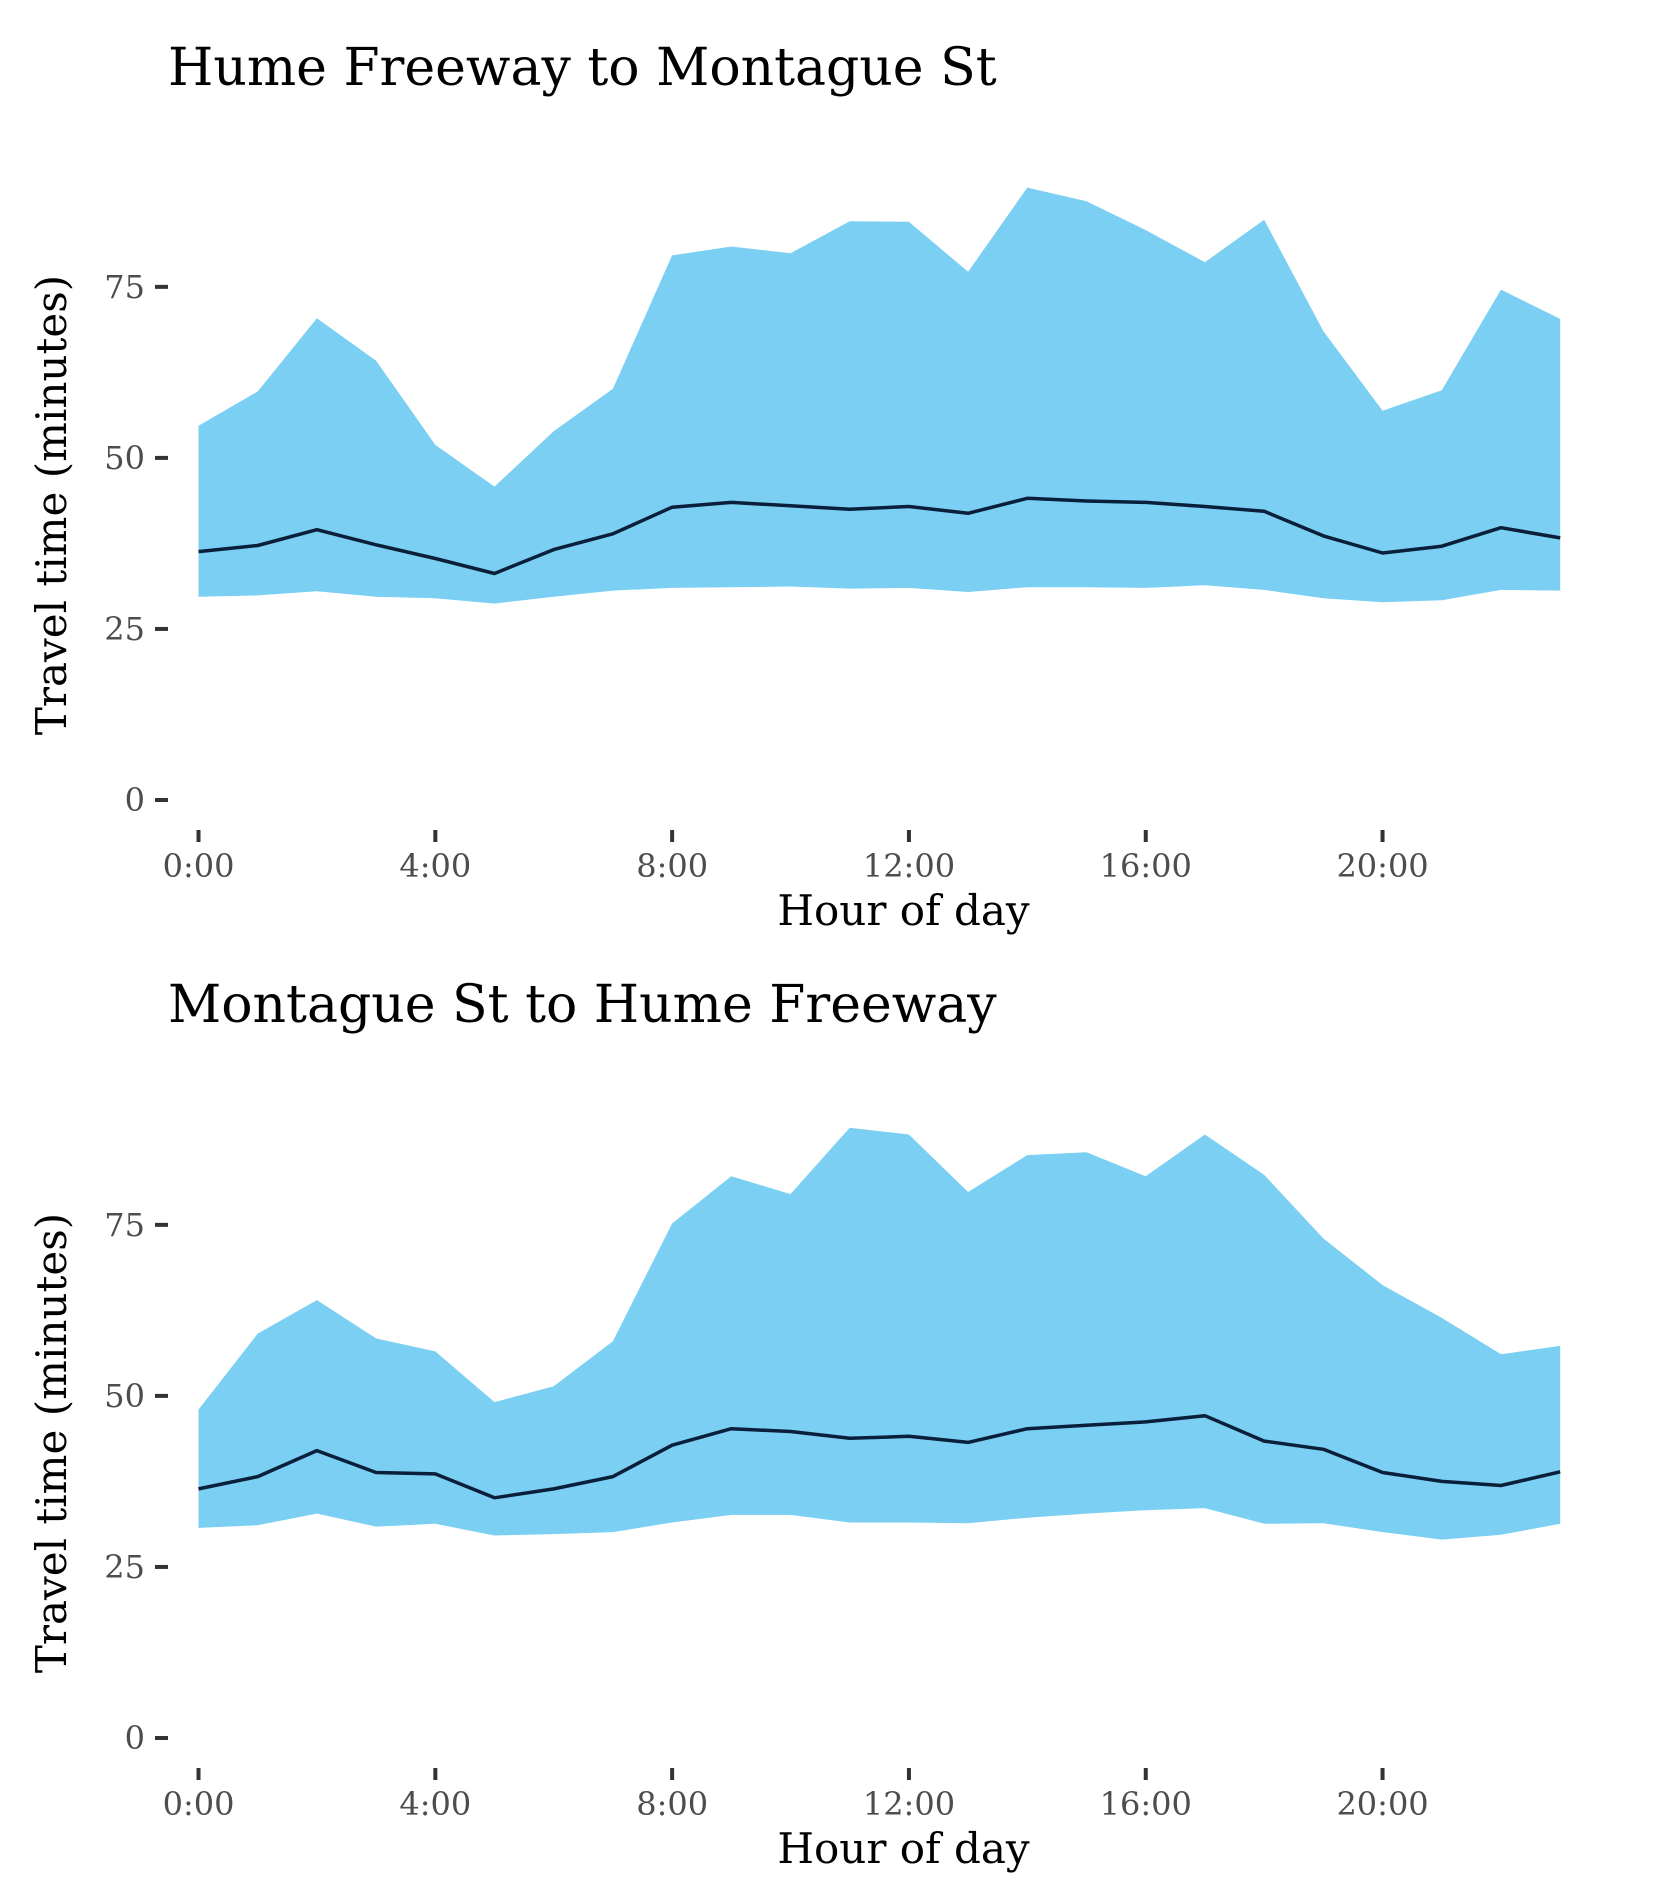 The height and width of the screenshot is (1889, 1653). Describe the element at coordinates (582, 1005) in the screenshot. I see `chart-title: Montague St to Hume Freeway` at that location.